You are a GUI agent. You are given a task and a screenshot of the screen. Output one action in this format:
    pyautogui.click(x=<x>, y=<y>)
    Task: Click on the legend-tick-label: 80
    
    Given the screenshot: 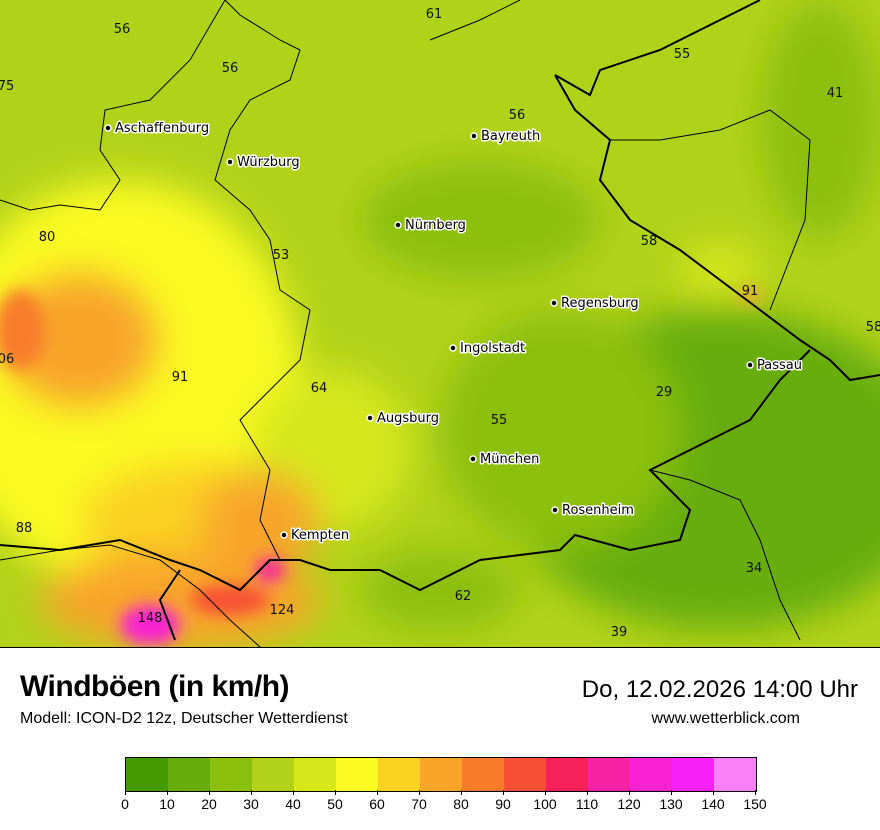 What is the action you would take?
    pyautogui.click(x=461, y=804)
    